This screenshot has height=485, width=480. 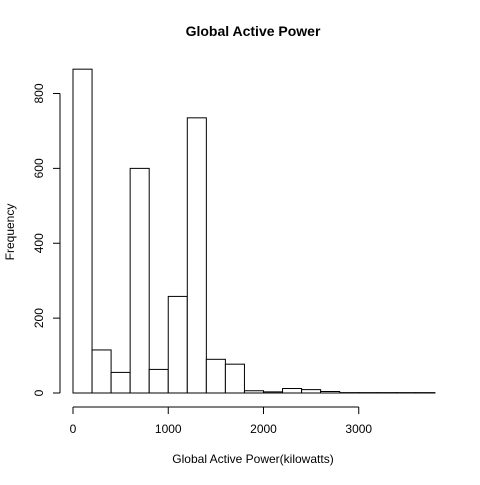 I want to click on y-tick-label: 800, so click(x=39, y=93).